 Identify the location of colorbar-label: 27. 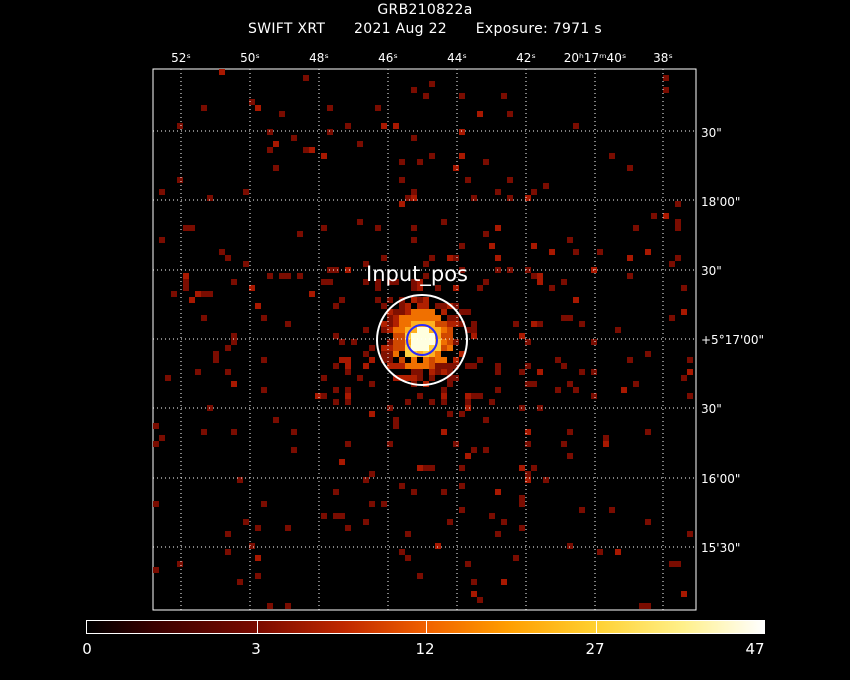
(595, 649).